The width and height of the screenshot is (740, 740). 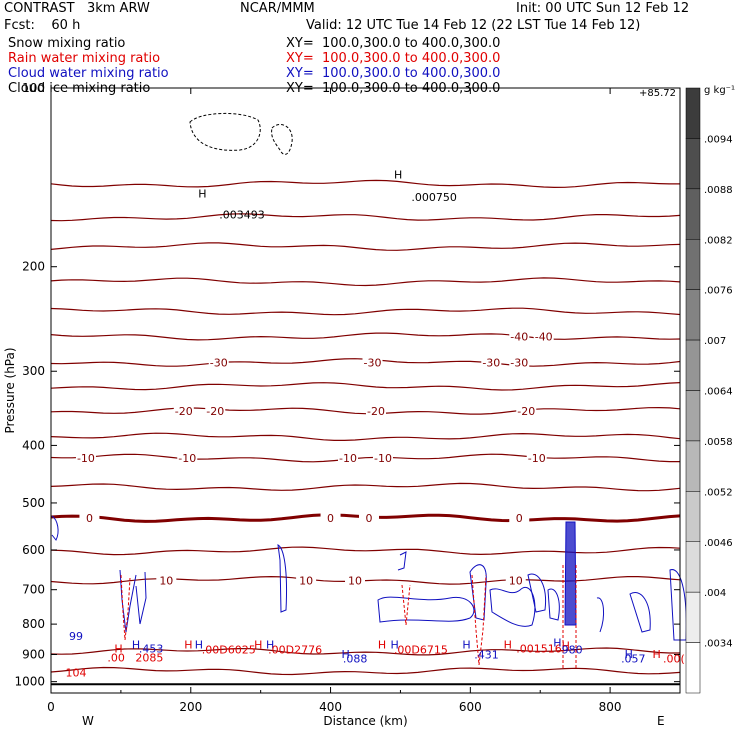 I want to click on y-tick-label: 800, so click(x=33, y=624).